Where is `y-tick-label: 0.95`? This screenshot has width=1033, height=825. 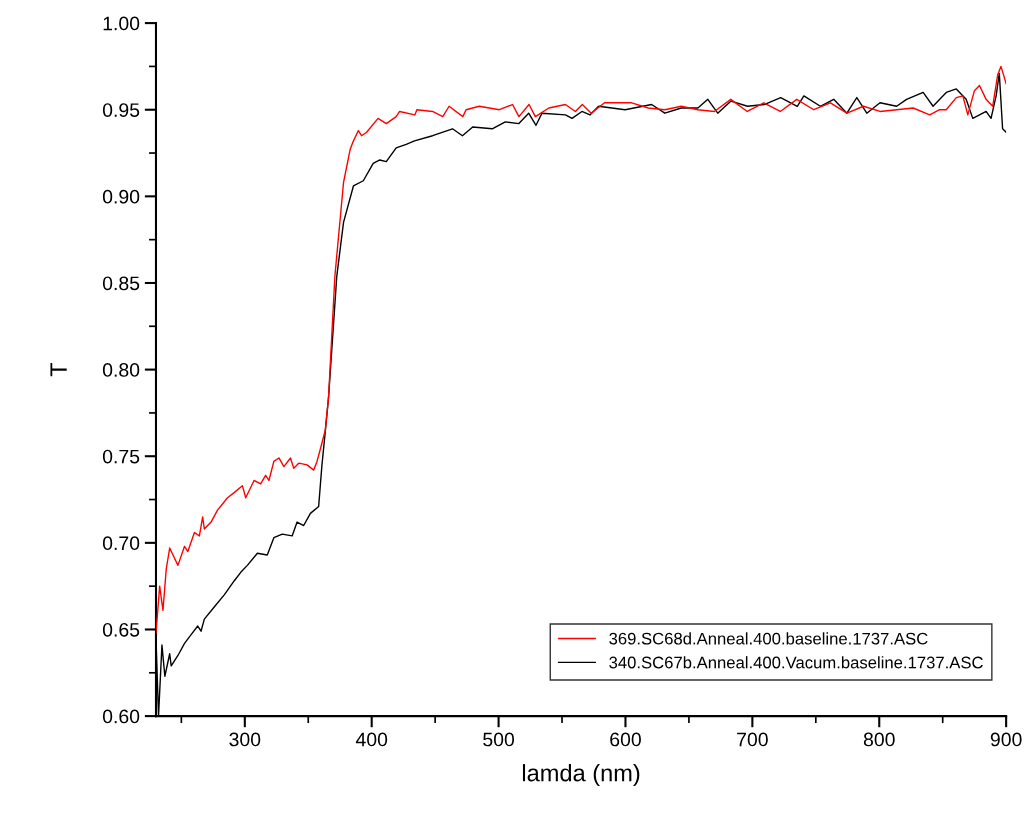
y-tick-label: 0.95 is located at coordinates (121, 110).